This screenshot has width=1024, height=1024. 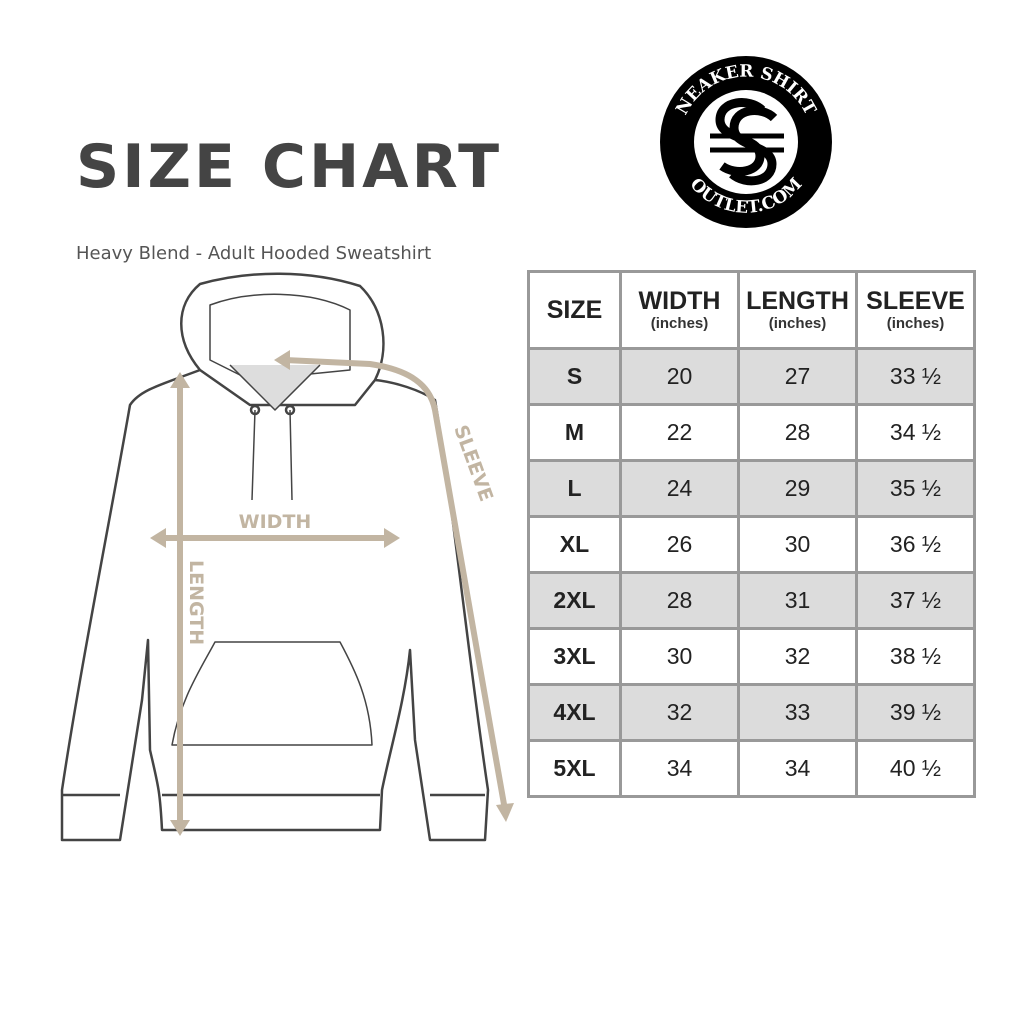 I want to click on table-row: 4XL 32 33 39 ½, so click(x=751, y=712).